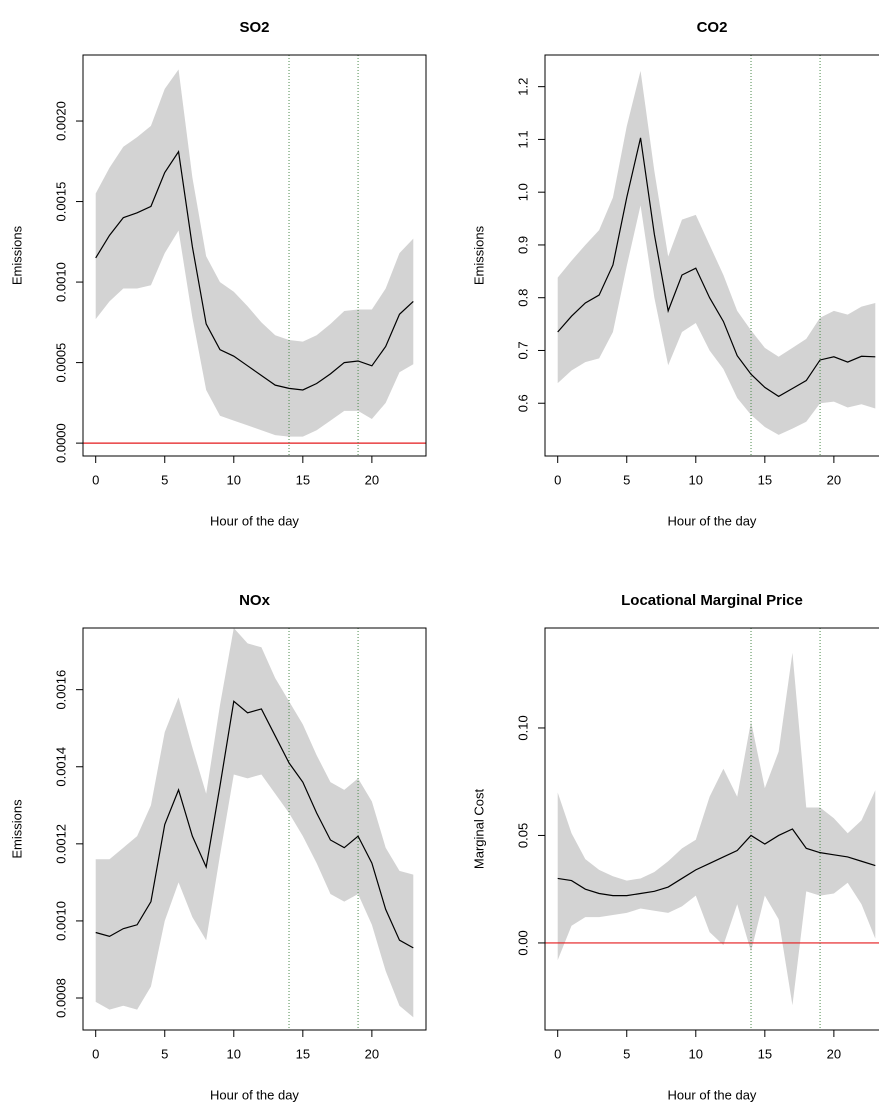 This screenshot has width=879, height=1111. Describe the element at coordinates (60, 443) in the screenshot. I see `y-tick-label: 0.0000` at that location.